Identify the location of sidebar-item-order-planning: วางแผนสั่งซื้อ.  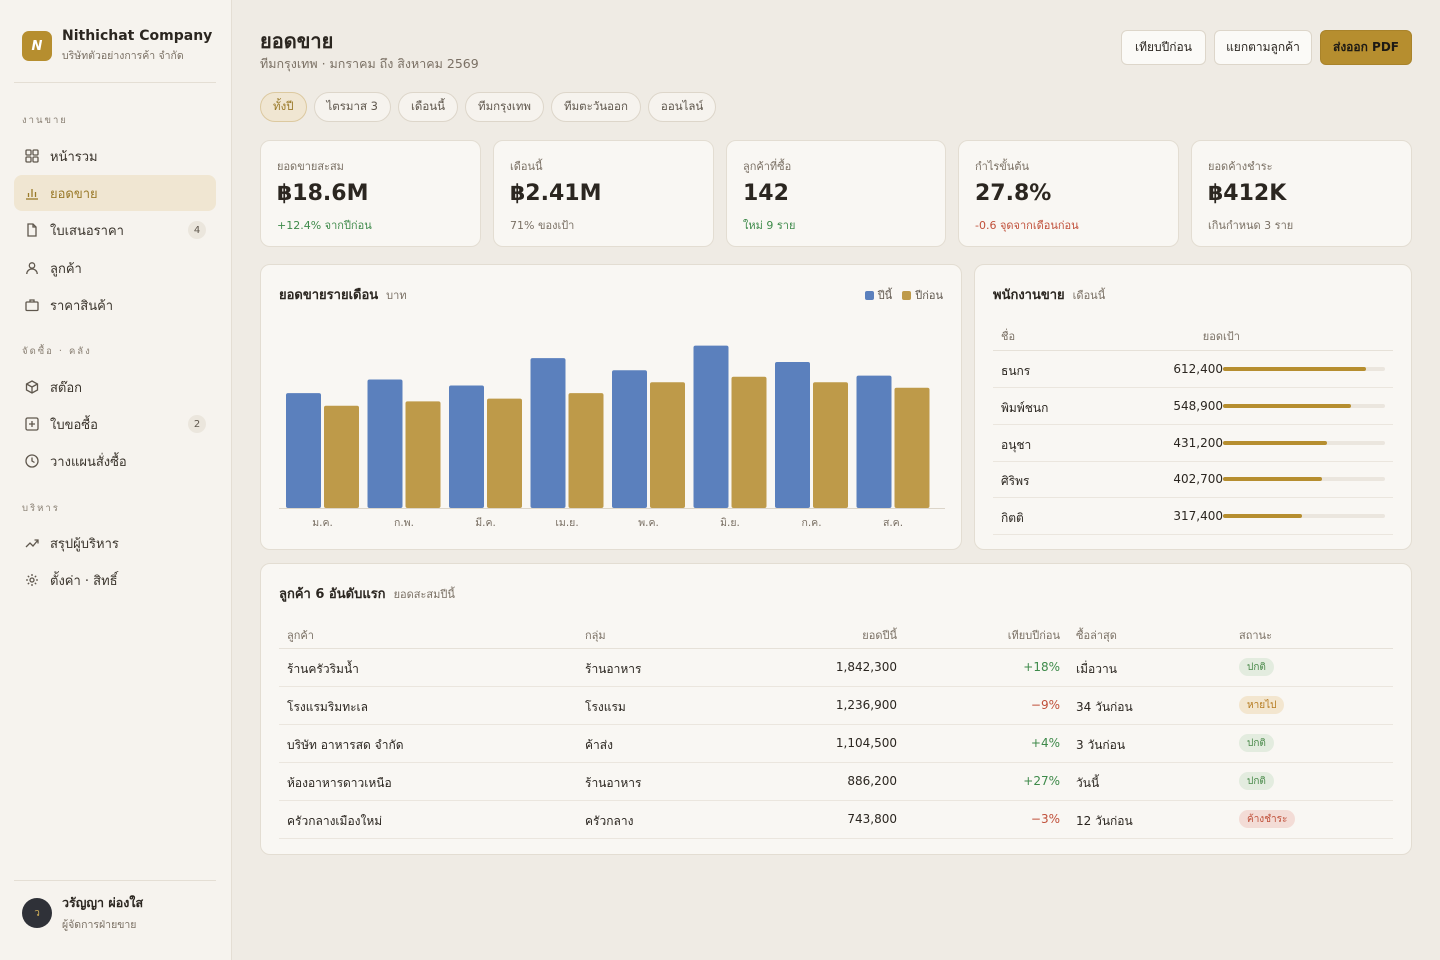
(115, 461).